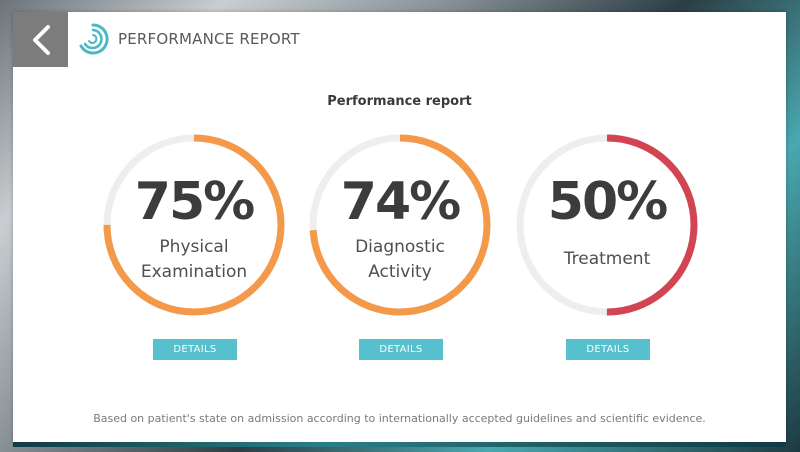 This screenshot has width=800, height=452. I want to click on gauge-physical-examination: 75% Physical Examination, so click(194, 225).